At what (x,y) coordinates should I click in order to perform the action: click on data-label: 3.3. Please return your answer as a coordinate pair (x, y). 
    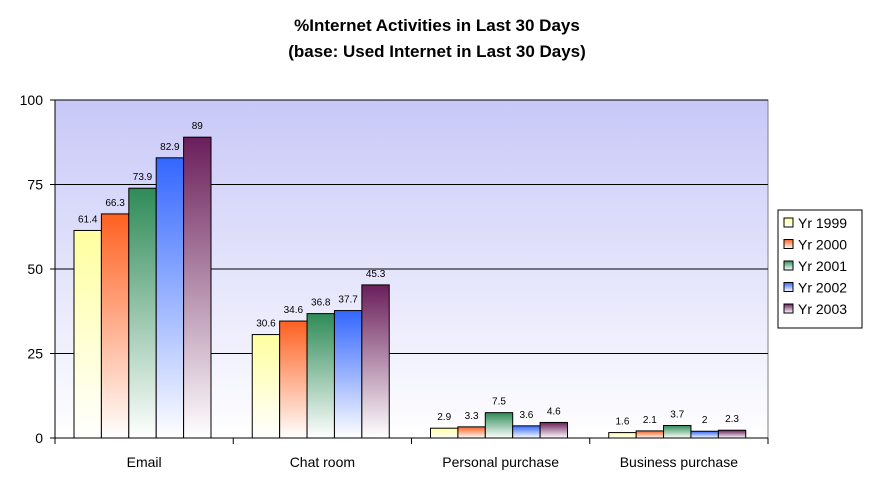
    Looking at the image, I should click on (472, 416).